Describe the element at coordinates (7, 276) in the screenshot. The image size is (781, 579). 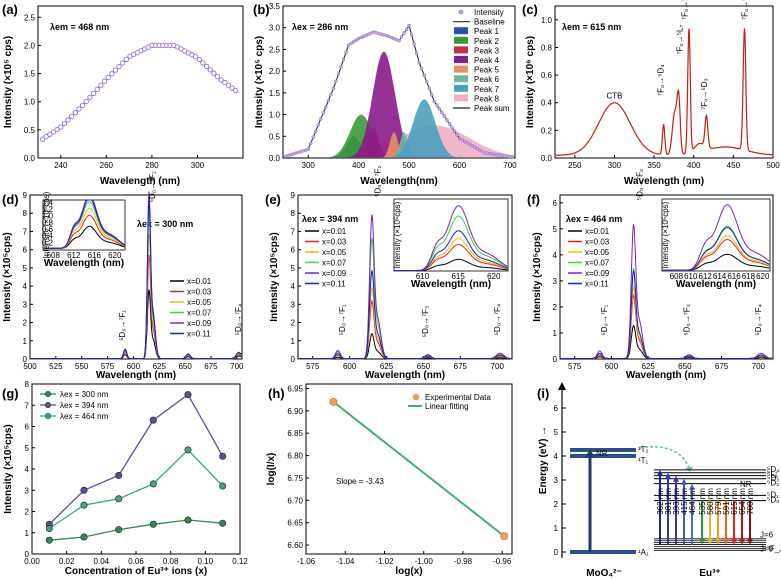
I see `panel-d-ylabel: Intensity (×10⁵cps)` at that location.